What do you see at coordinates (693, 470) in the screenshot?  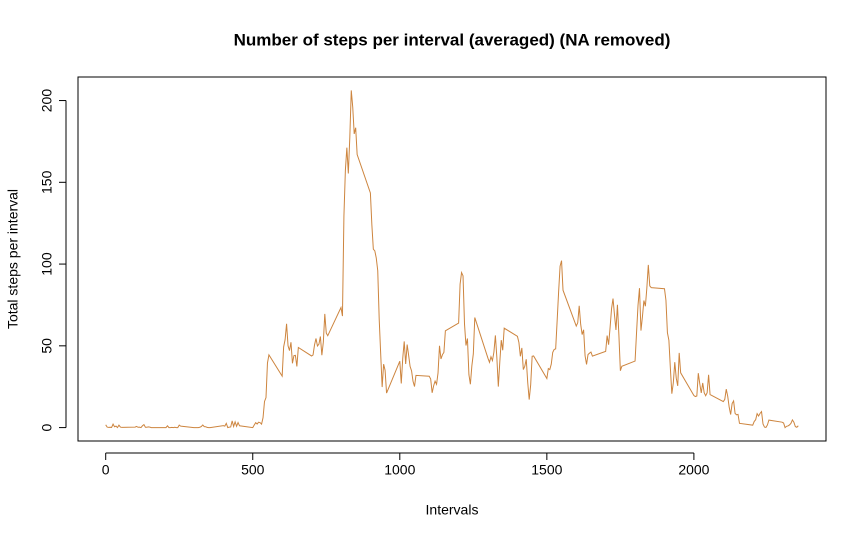 I see `x-tick-label: 2000` at bounding box center [693, 470].